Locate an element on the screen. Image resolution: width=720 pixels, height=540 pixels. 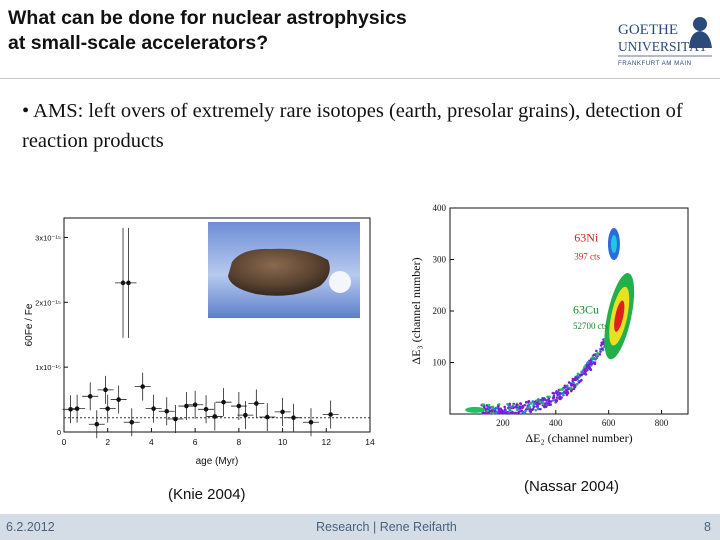
y-tick-label: 300 is located at coordinates (440, 260).